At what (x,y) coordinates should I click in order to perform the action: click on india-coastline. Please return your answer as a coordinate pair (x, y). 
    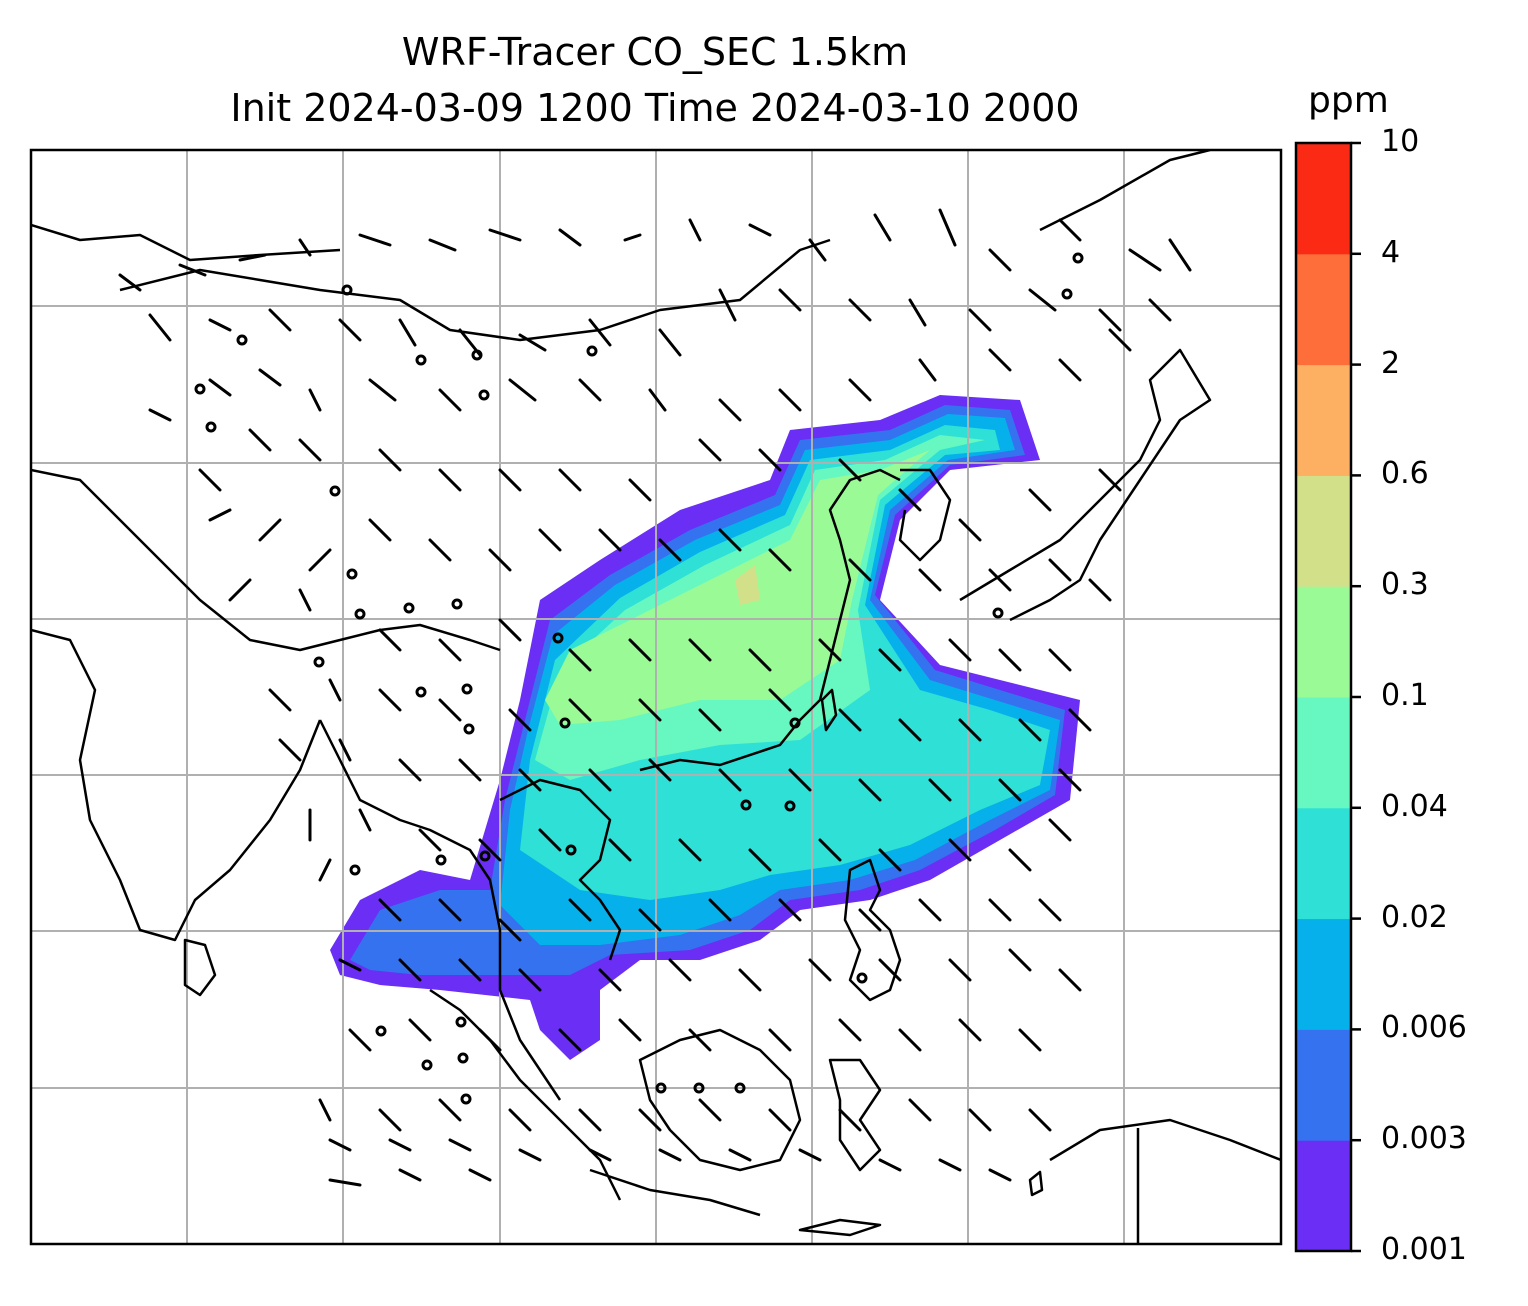
    Looking at the image, I should click on (176, 785).